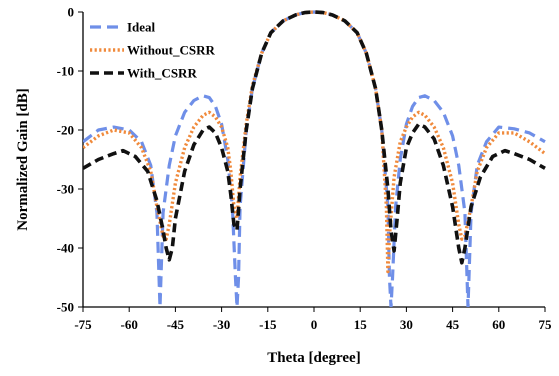 This screenshot has height=376, width=559. What do you see at coordinates (314, 324) in the screenshot?
I see `x-tick-label: 0` at bounding box center [314, 324].